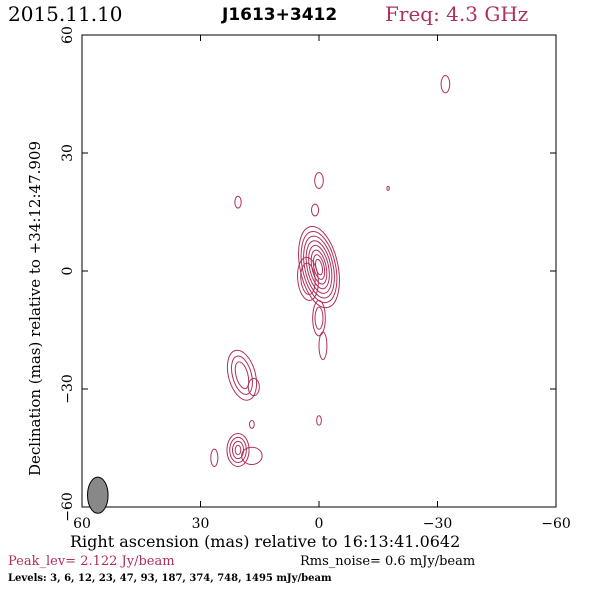 The image size is (590, 590). What do you see at coordinates (388, 188) in the screenshot?
I see `contour-knot-nw` at bounding box center [388, 188].